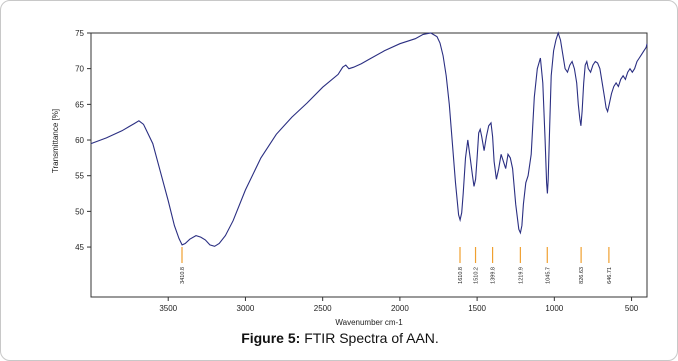 The image size is (678, 361). I want to click on y-tick-label: 45, so click(79, 247).